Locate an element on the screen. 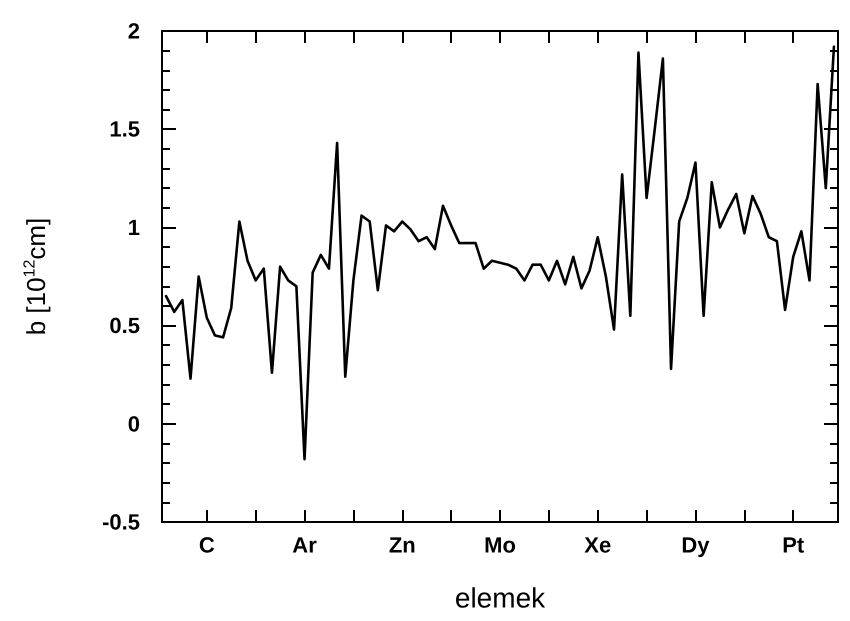 The width and height of the screenshot is (850, 621). y-tick-label: -0.5 is located at coordinates (121, 522).